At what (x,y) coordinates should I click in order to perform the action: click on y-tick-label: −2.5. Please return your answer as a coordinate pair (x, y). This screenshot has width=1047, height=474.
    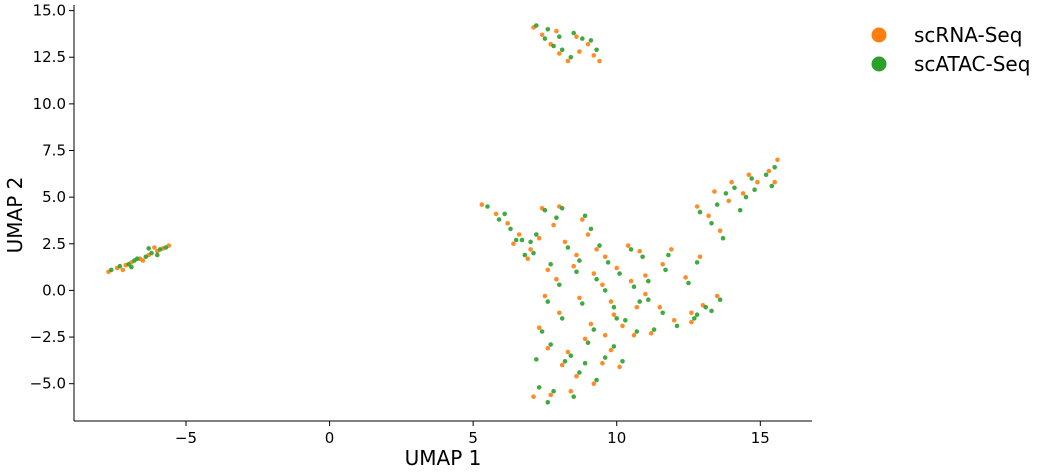
    Looking at the image, I should click on (48, 337).